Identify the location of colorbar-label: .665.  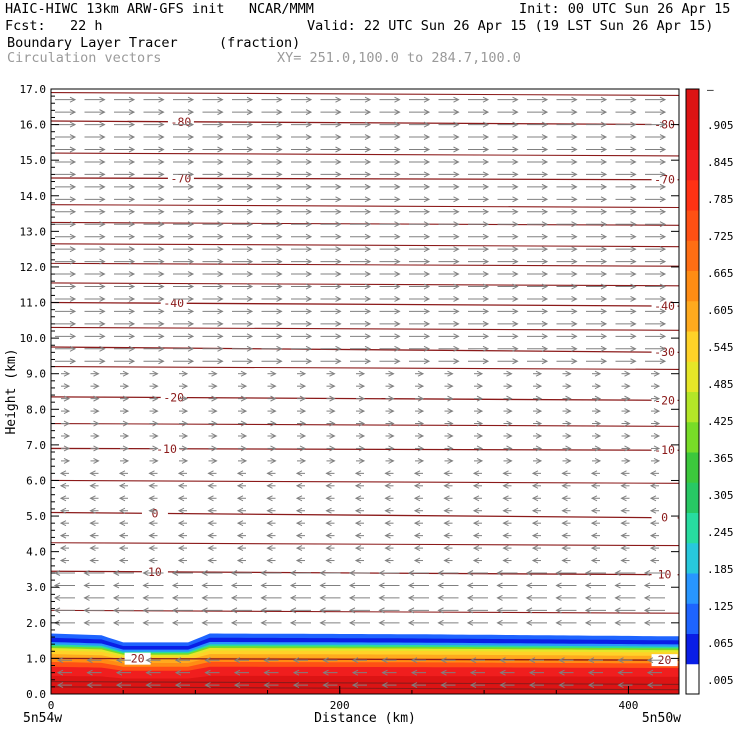
(720, 273).